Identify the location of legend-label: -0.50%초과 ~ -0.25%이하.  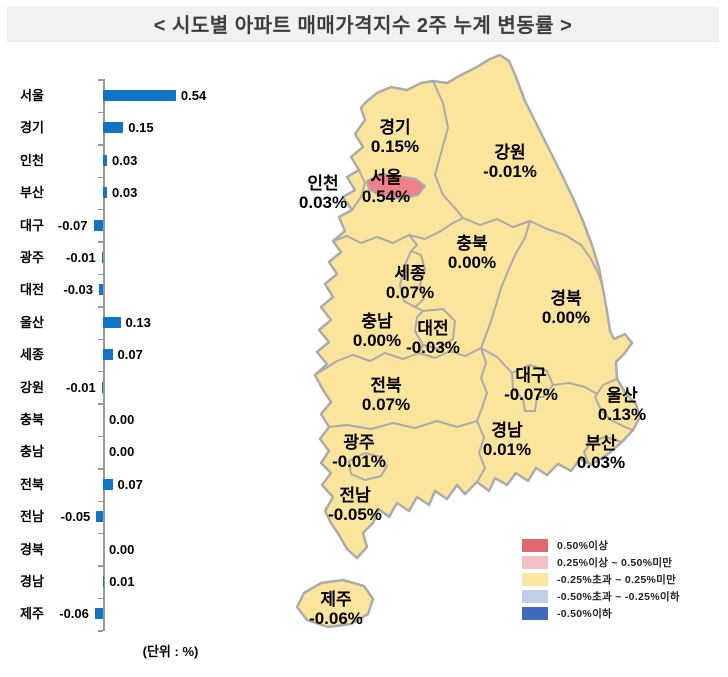
(618, 597).